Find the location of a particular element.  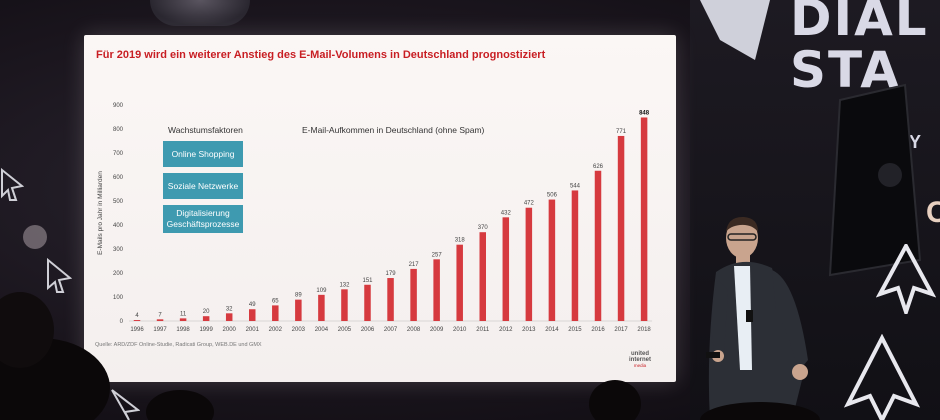

data-label: 179 is located at coordinates (391, 274).